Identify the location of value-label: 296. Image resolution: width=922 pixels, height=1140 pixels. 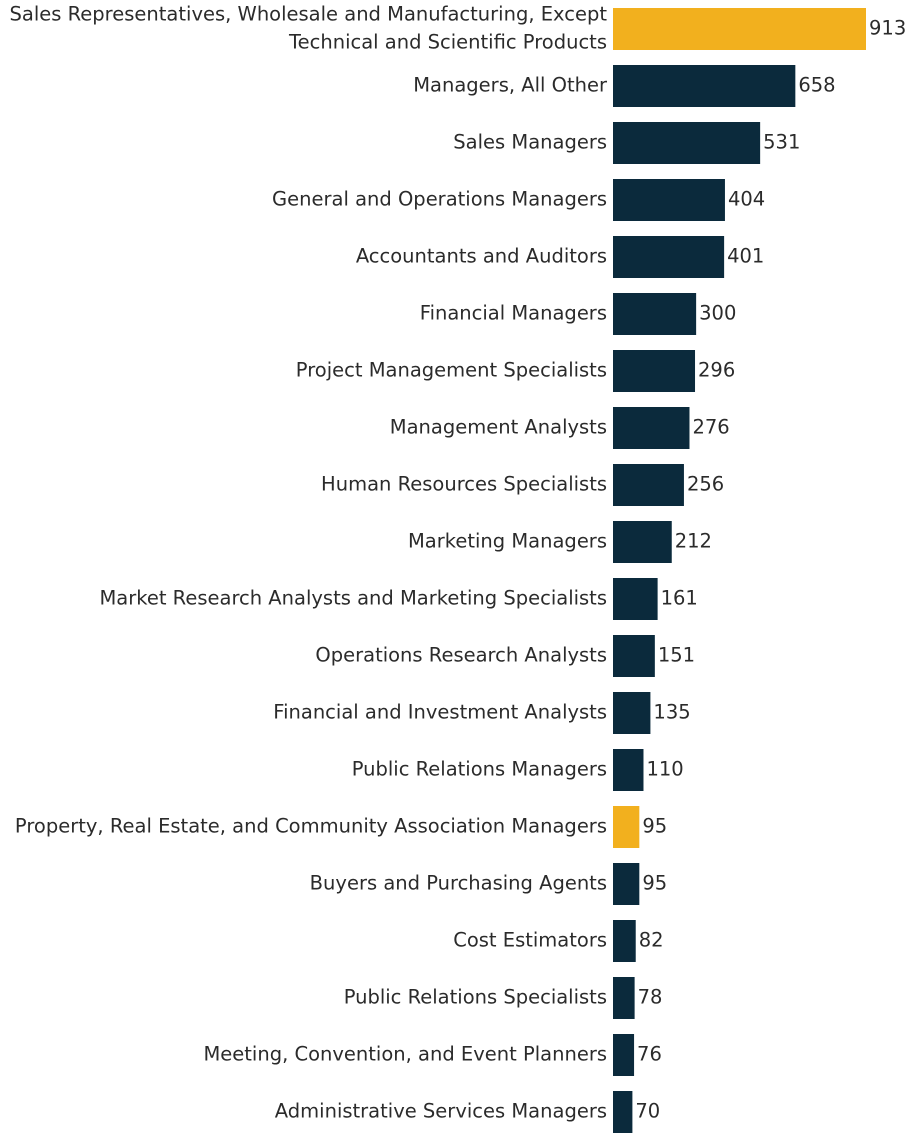
(716, 370).